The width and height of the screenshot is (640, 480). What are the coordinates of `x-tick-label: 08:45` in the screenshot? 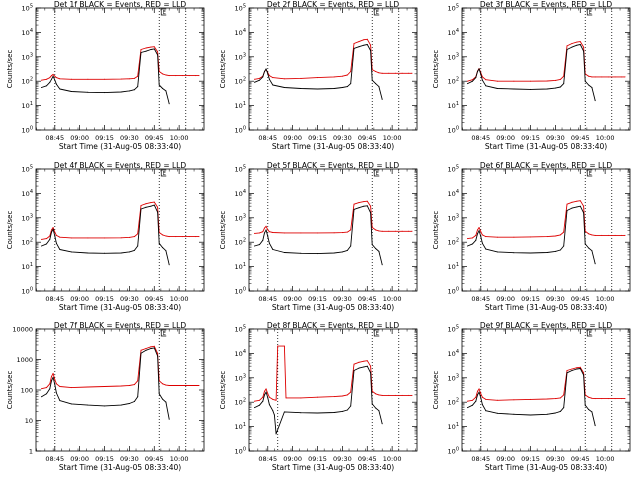 It's located at (267, 299).